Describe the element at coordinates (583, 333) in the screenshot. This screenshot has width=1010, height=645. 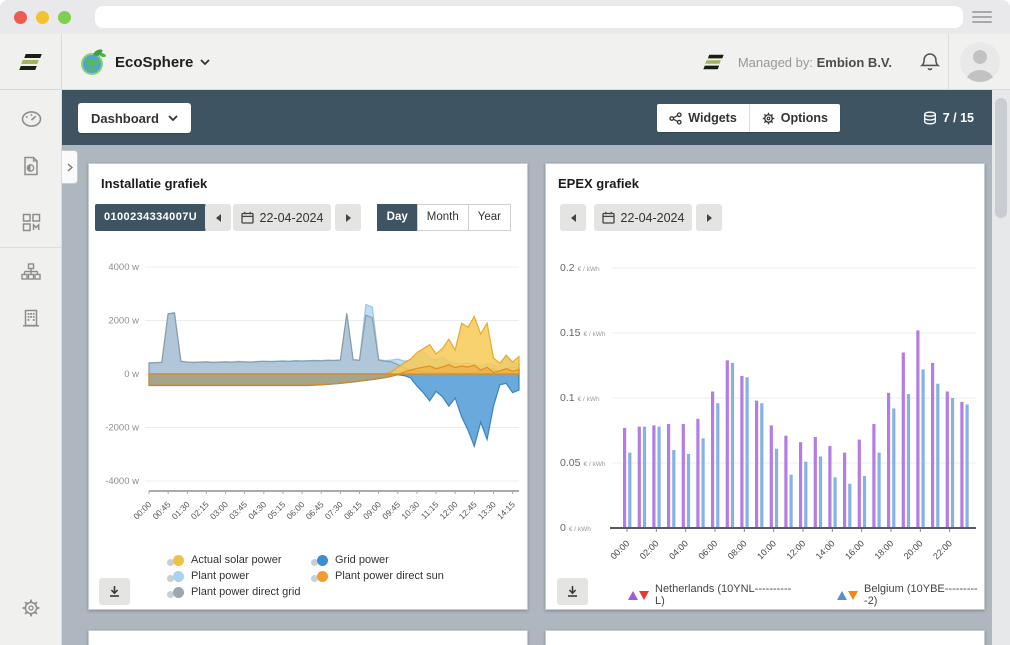
I see `svg-text:0.15€ / kWh: 0.15 € / kWh` at that location.